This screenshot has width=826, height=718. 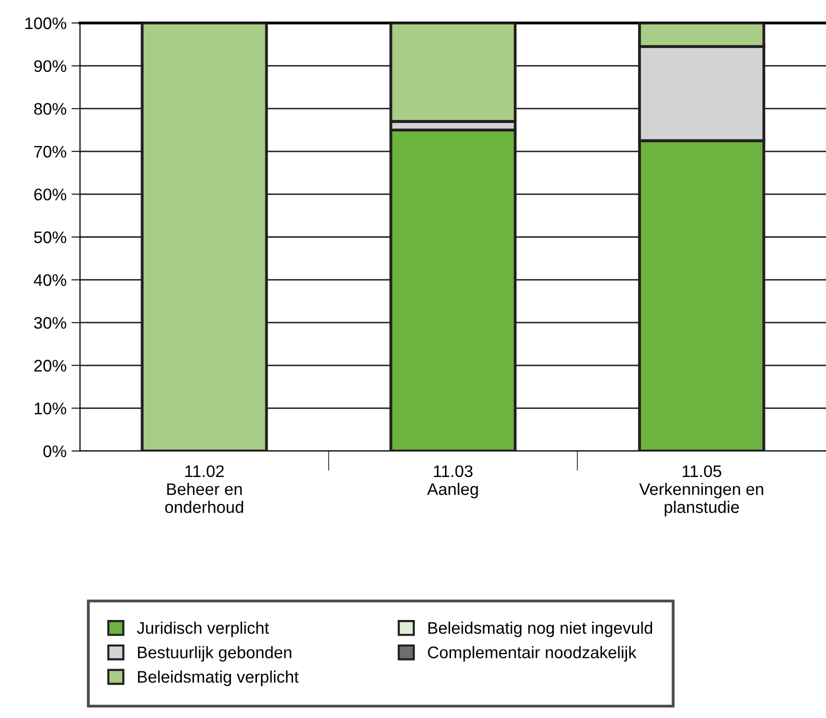 I want to click on legend-label: Complementair noodzakelijk, so click(x=532, y=654).